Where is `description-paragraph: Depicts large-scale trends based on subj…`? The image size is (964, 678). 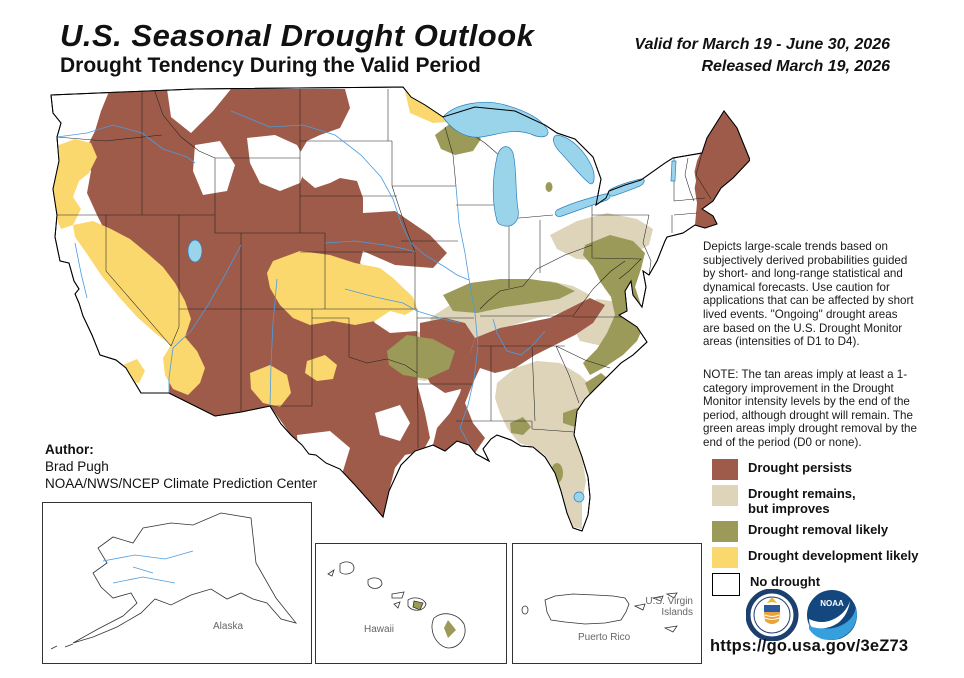 description-paragraph: Depicts large-scale trends based on subj… is located at coordinates (808, 294).